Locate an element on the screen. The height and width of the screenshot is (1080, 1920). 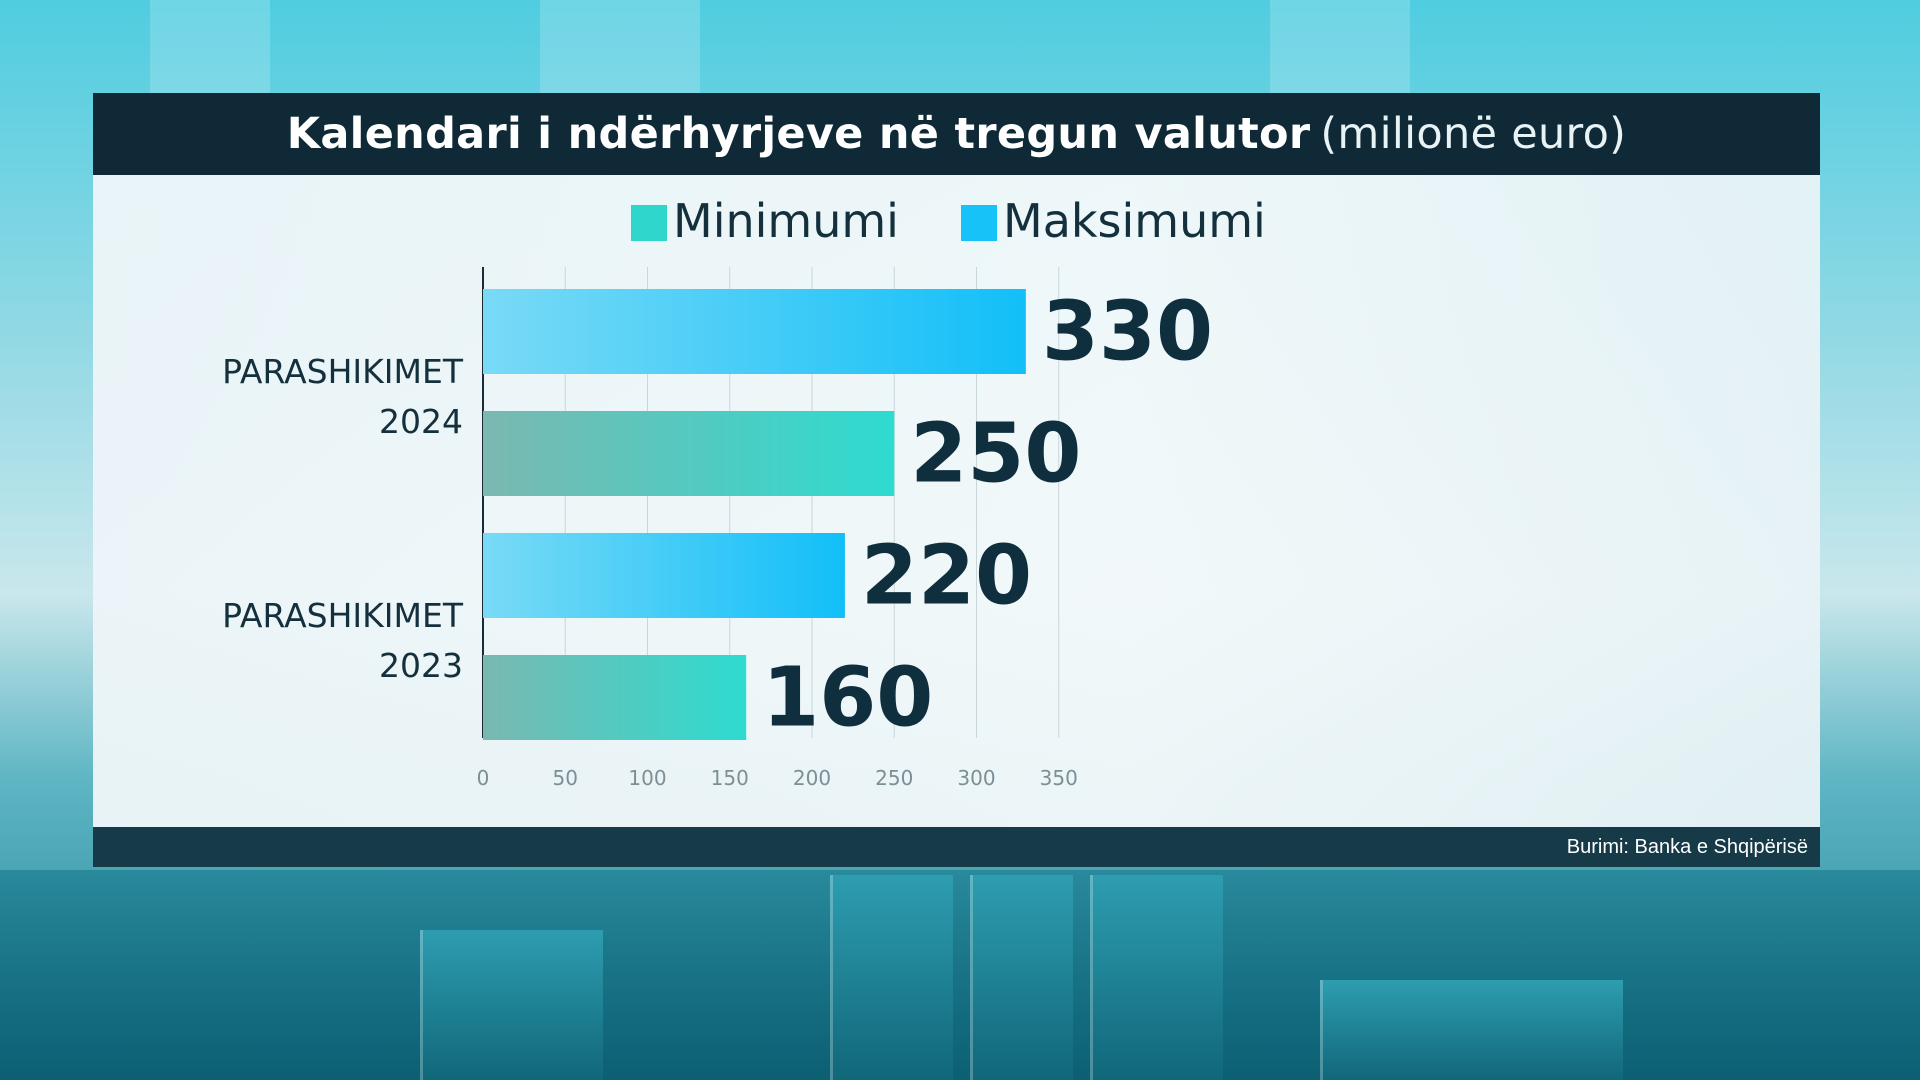
bar-value-label: 330 is located at coordinates (1127, 332).